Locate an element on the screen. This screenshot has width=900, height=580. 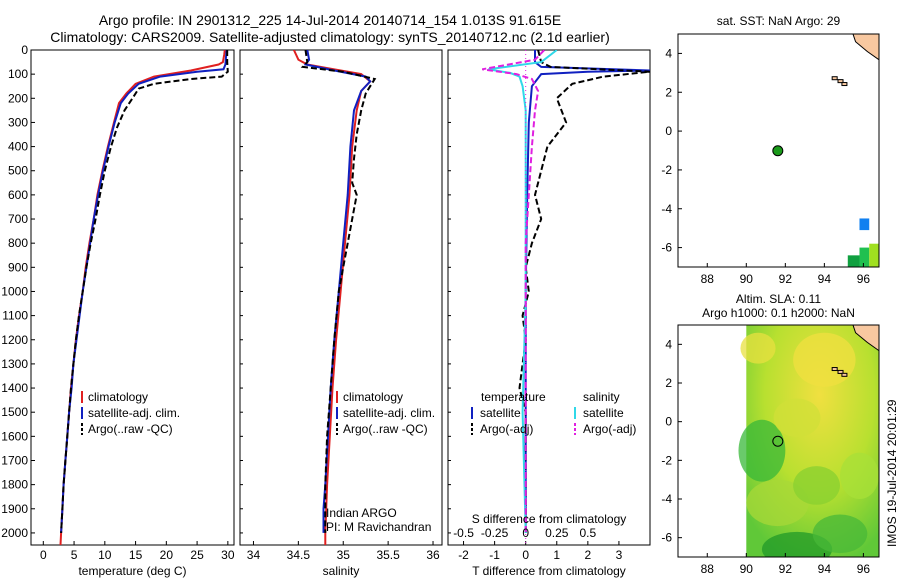
annotation-text: PI: M Ravichandran is located at coordinates (378, 527).